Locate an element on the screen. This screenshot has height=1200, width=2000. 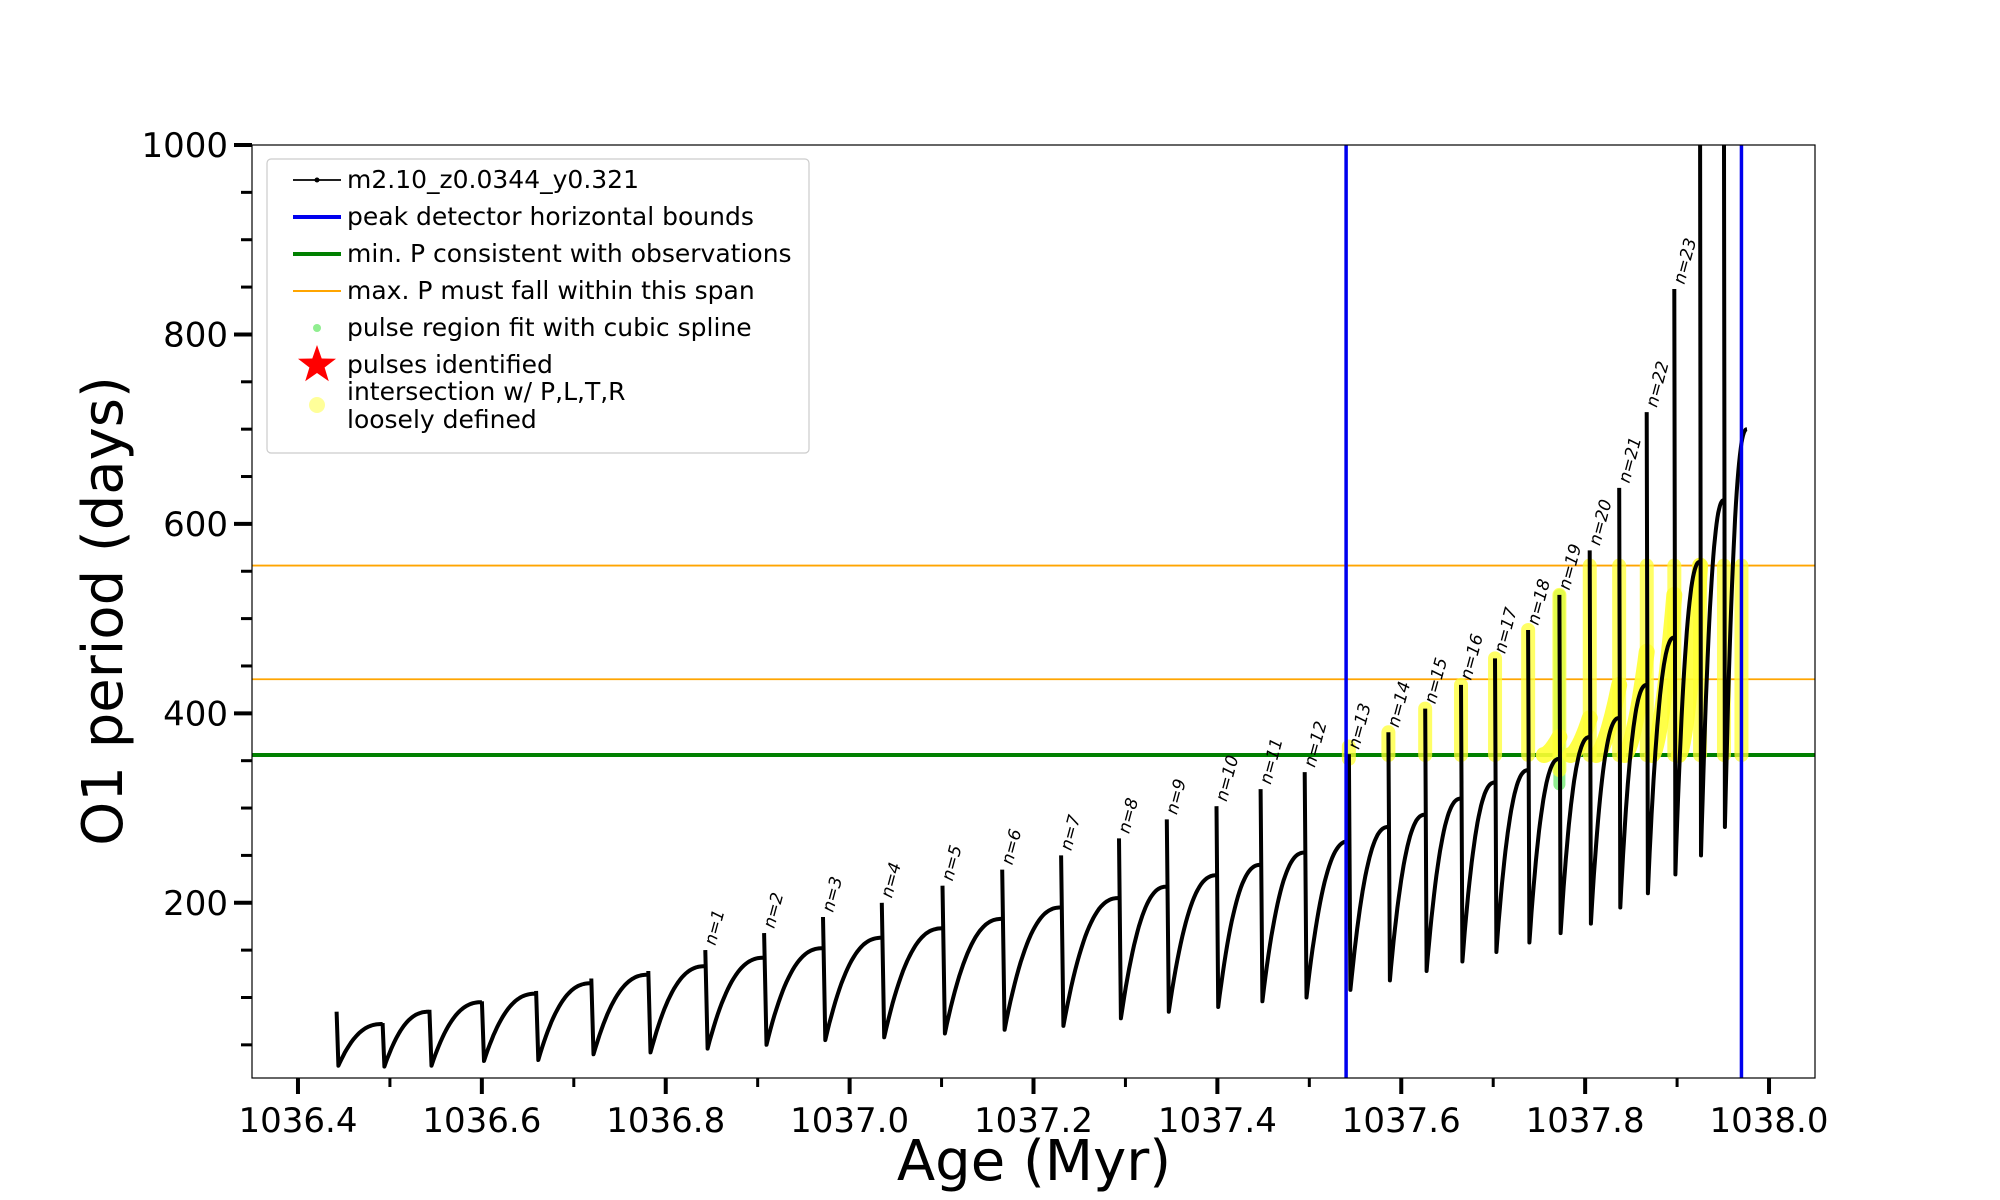
pulse-label-23: n=23 is located at coordinates (1685, 261).